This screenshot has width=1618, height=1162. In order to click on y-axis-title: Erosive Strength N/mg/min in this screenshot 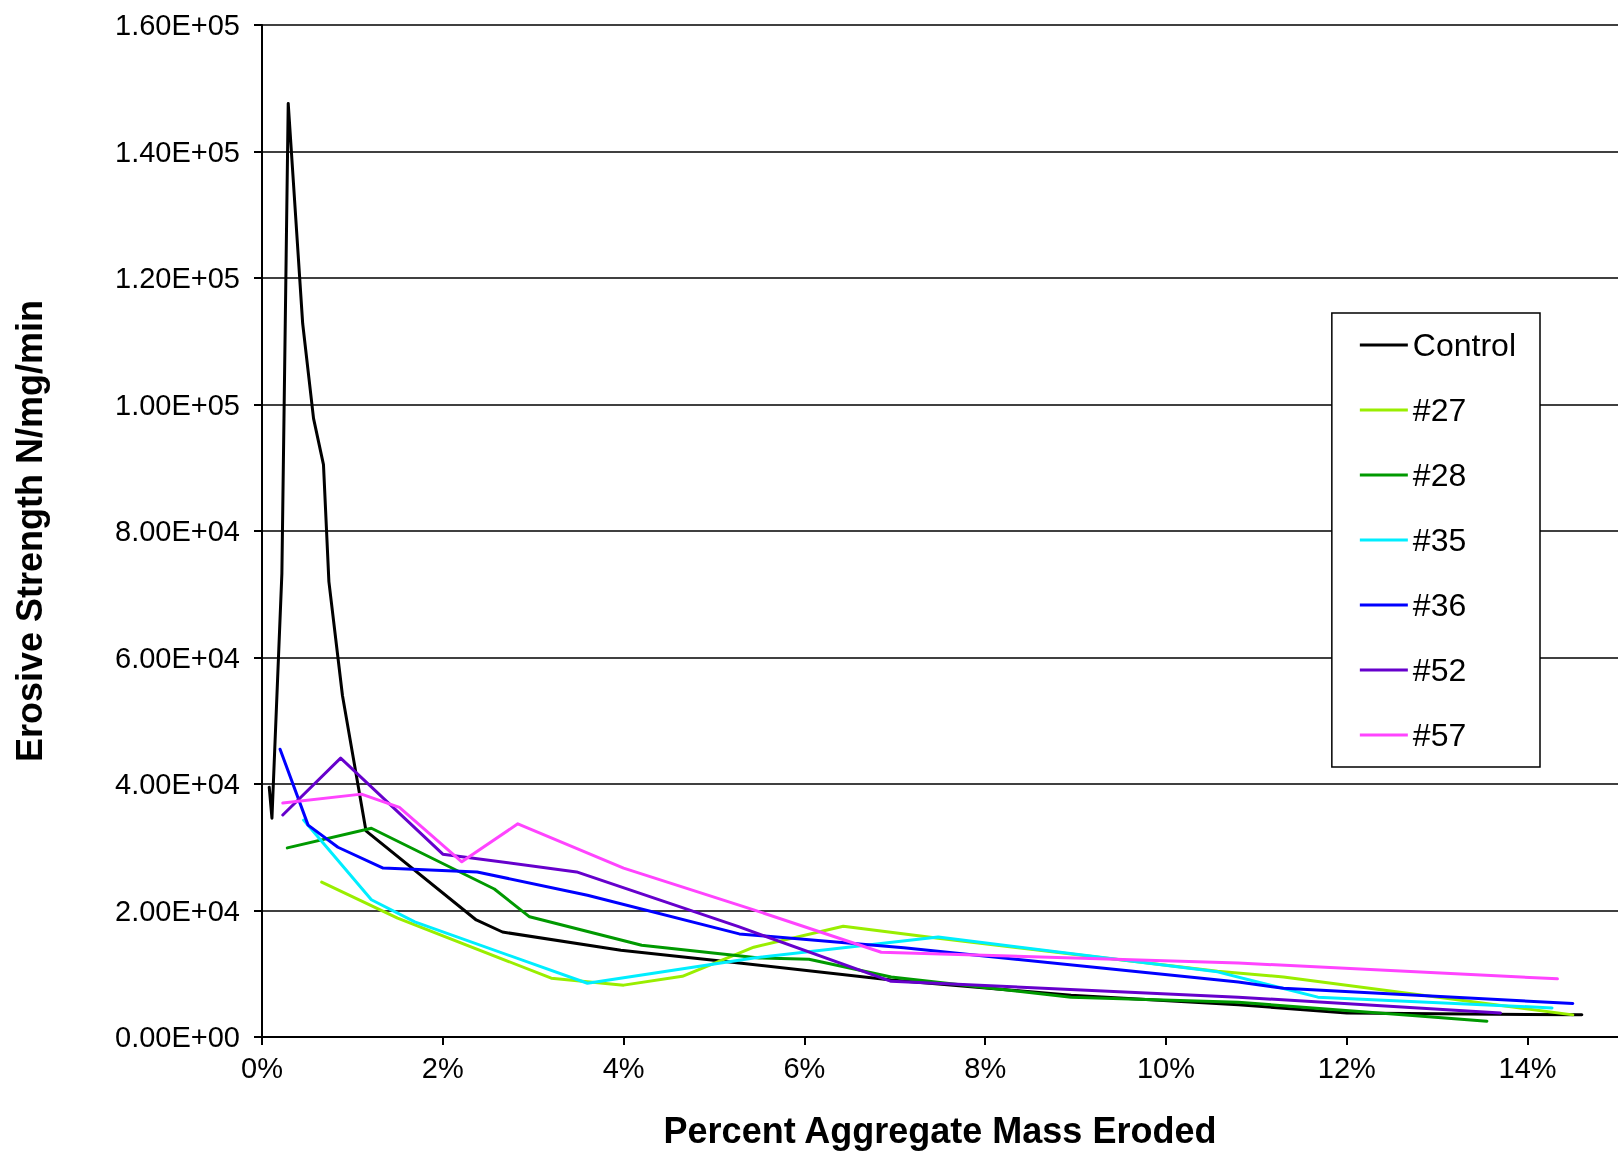, I will do `click(29, 531)`.